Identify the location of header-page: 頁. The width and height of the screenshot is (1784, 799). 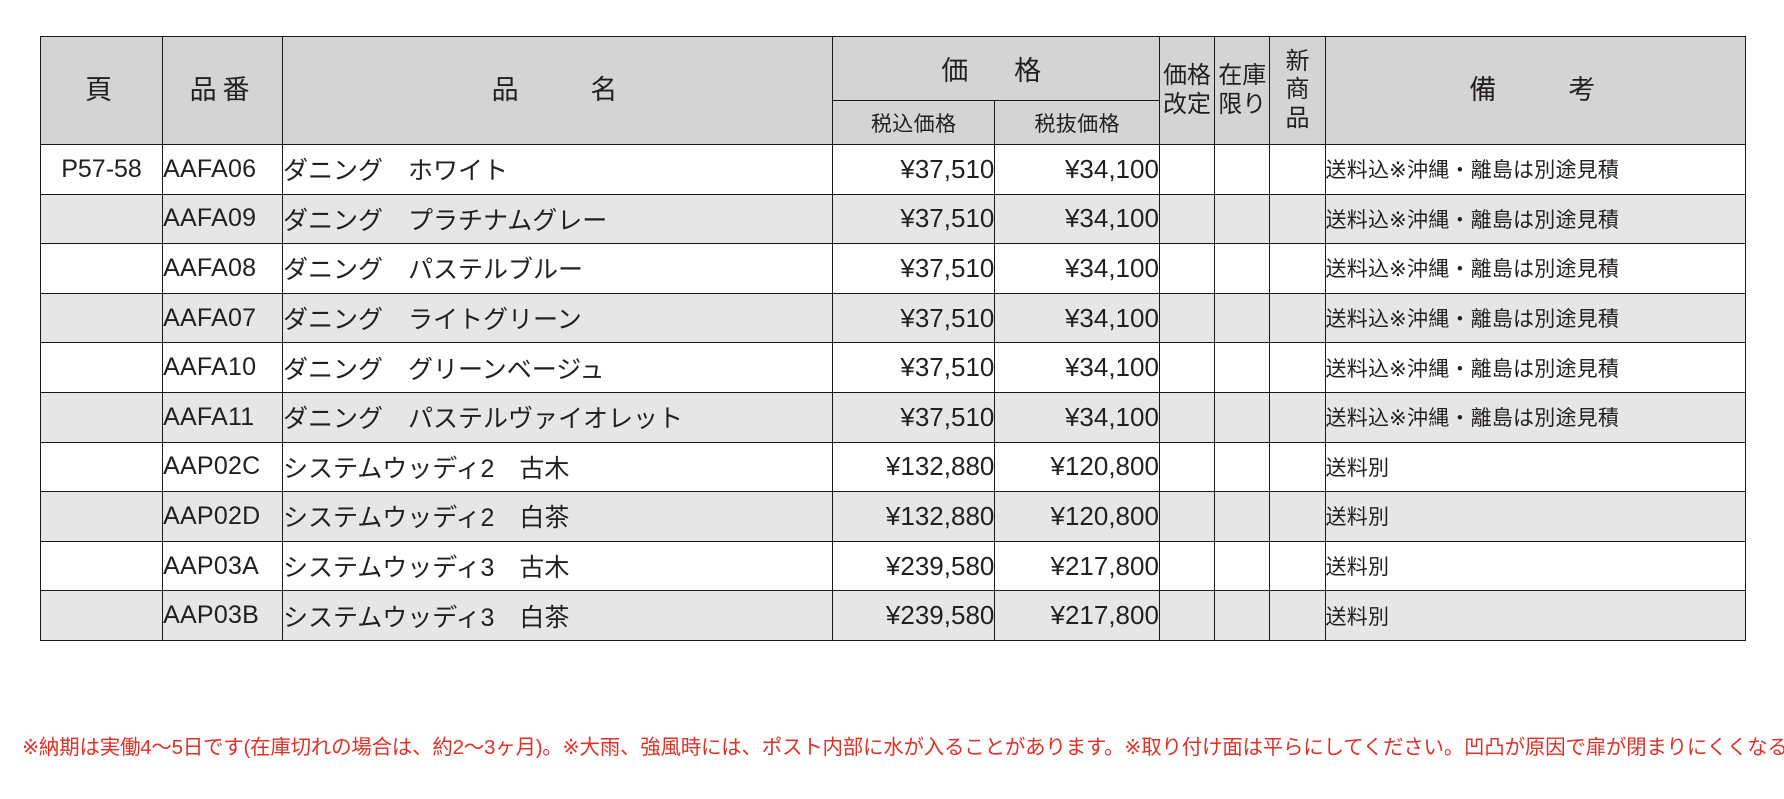
(101, 90).